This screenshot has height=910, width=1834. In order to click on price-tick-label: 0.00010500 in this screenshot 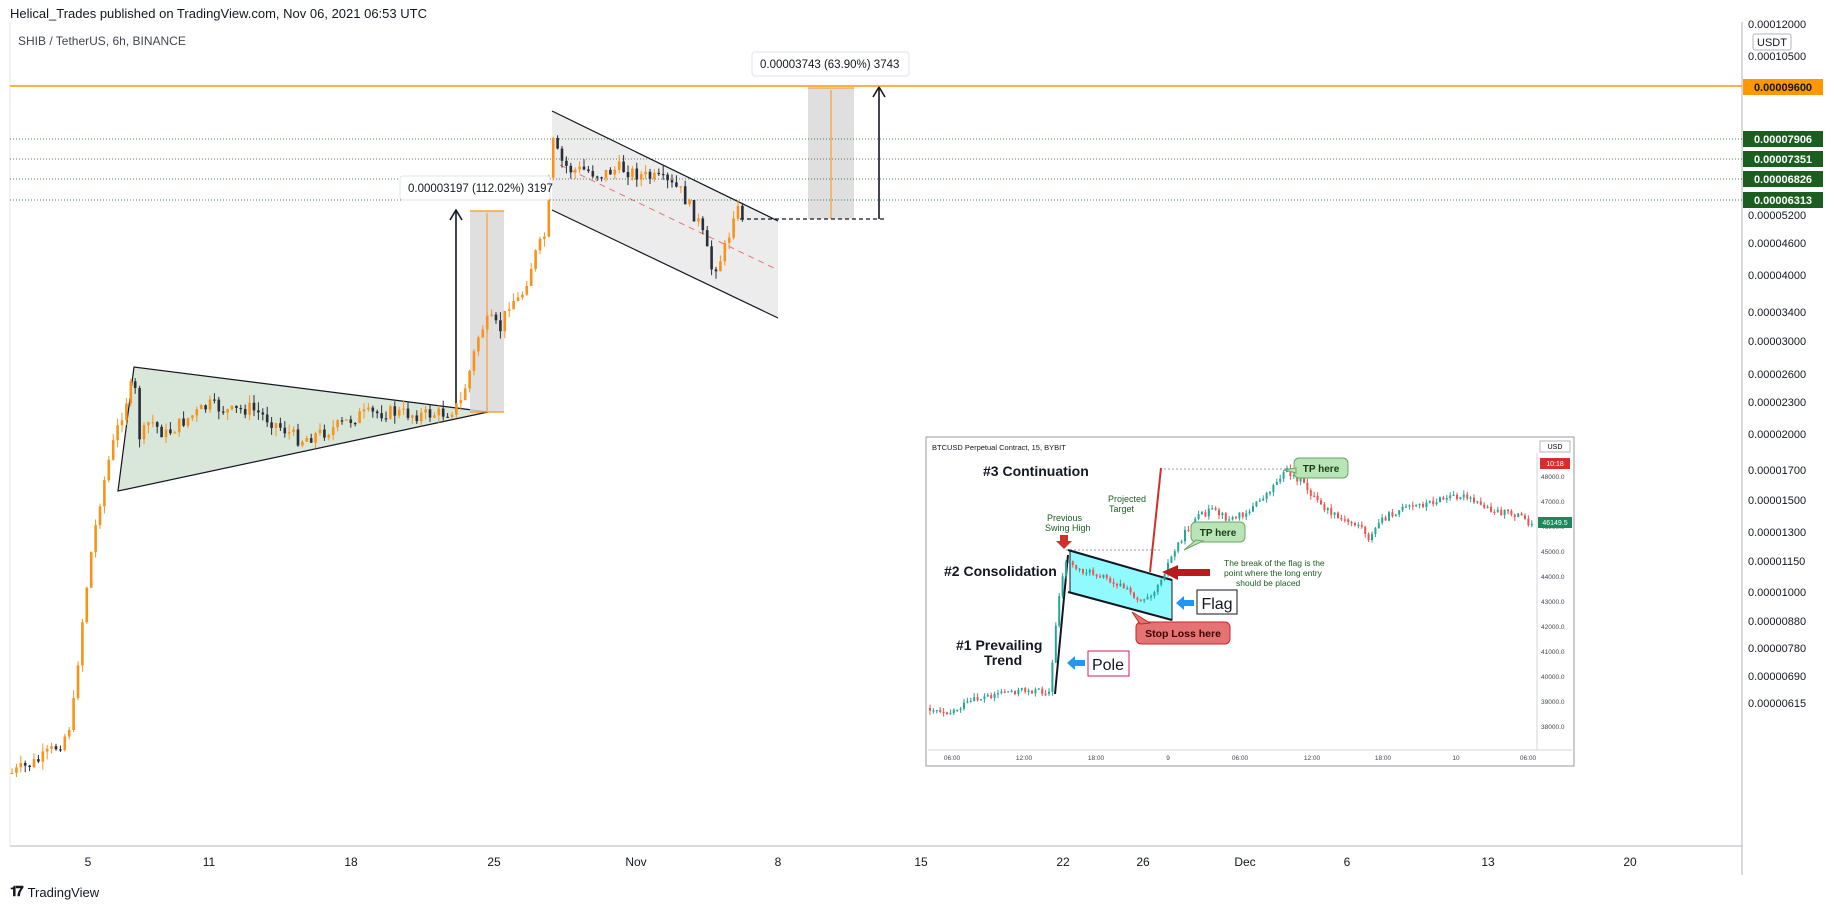, I will do `click(1777, 57)`.